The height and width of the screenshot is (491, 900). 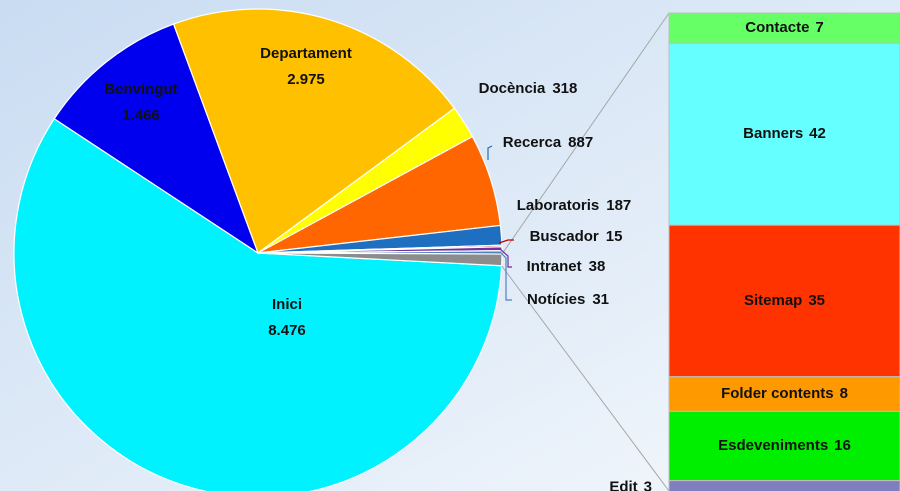 What do you see at coordinates (777, 27) in the screenshot?
I see `bar-name: Contacte` at bounding box center [777, 27].